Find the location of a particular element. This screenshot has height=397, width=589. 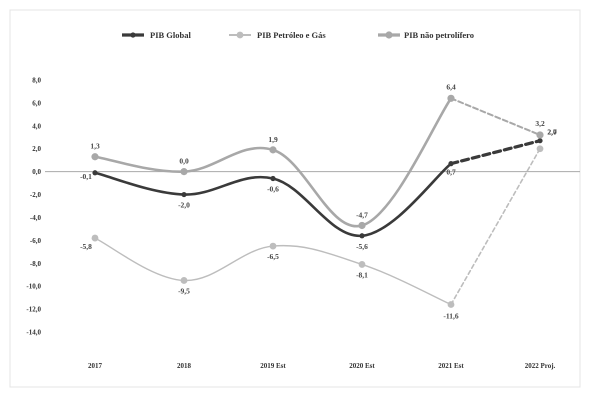

y-tick-label: -14,0 is located at coordinates (33, 333).